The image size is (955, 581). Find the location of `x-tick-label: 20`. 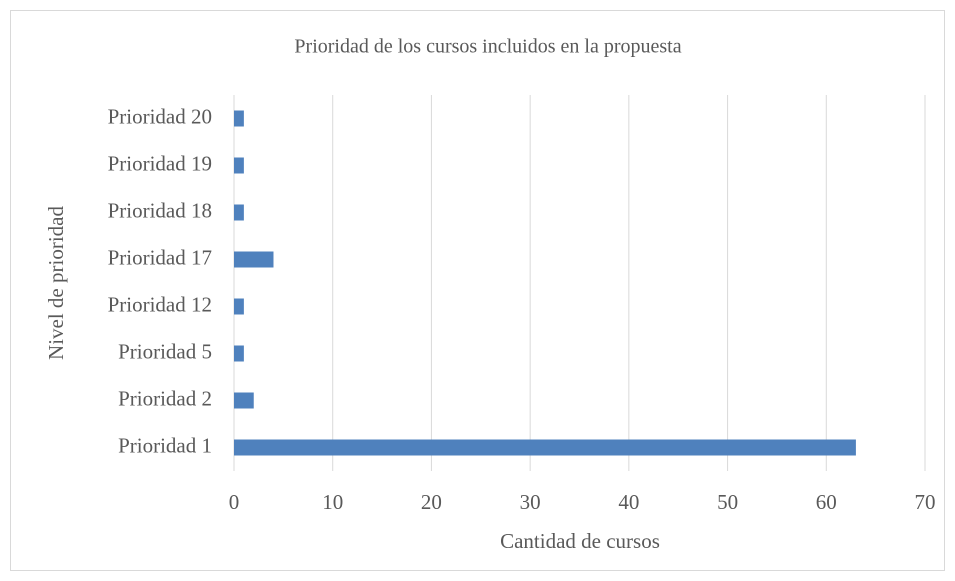

x-tick-label: 20 is located at coordinates (431, 502).